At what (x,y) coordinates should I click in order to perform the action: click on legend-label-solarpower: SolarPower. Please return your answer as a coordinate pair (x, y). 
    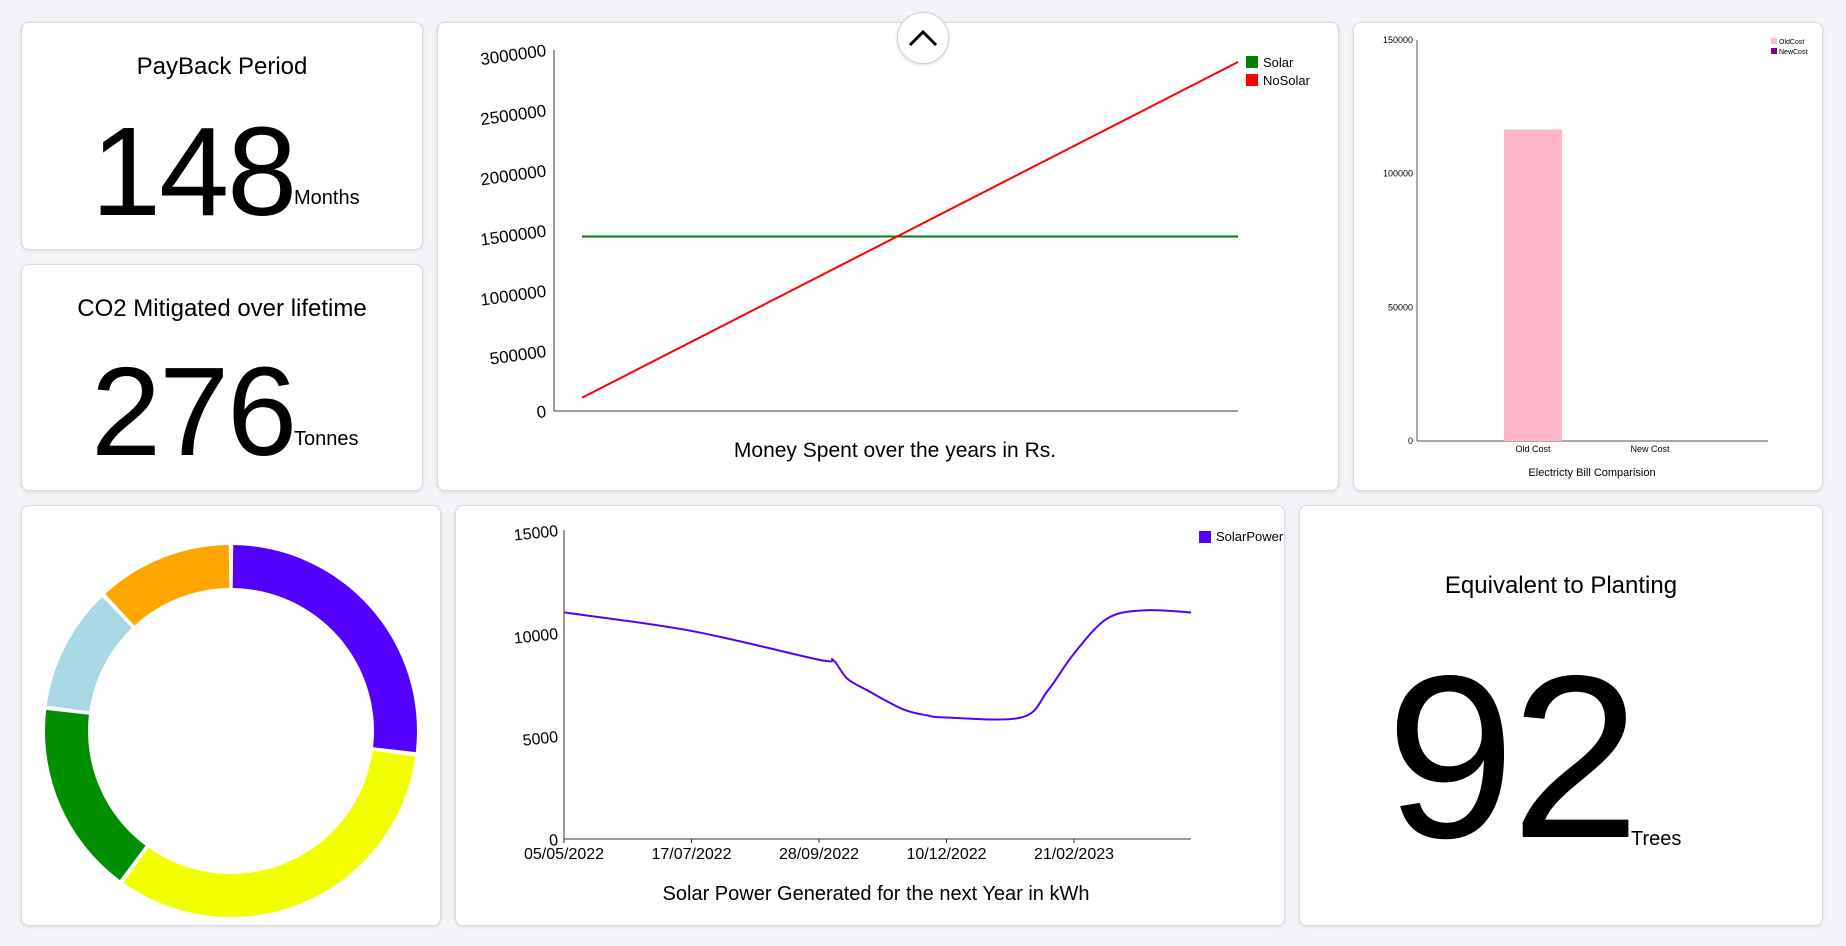
    Looking at the image, I should click on (1250, 536).